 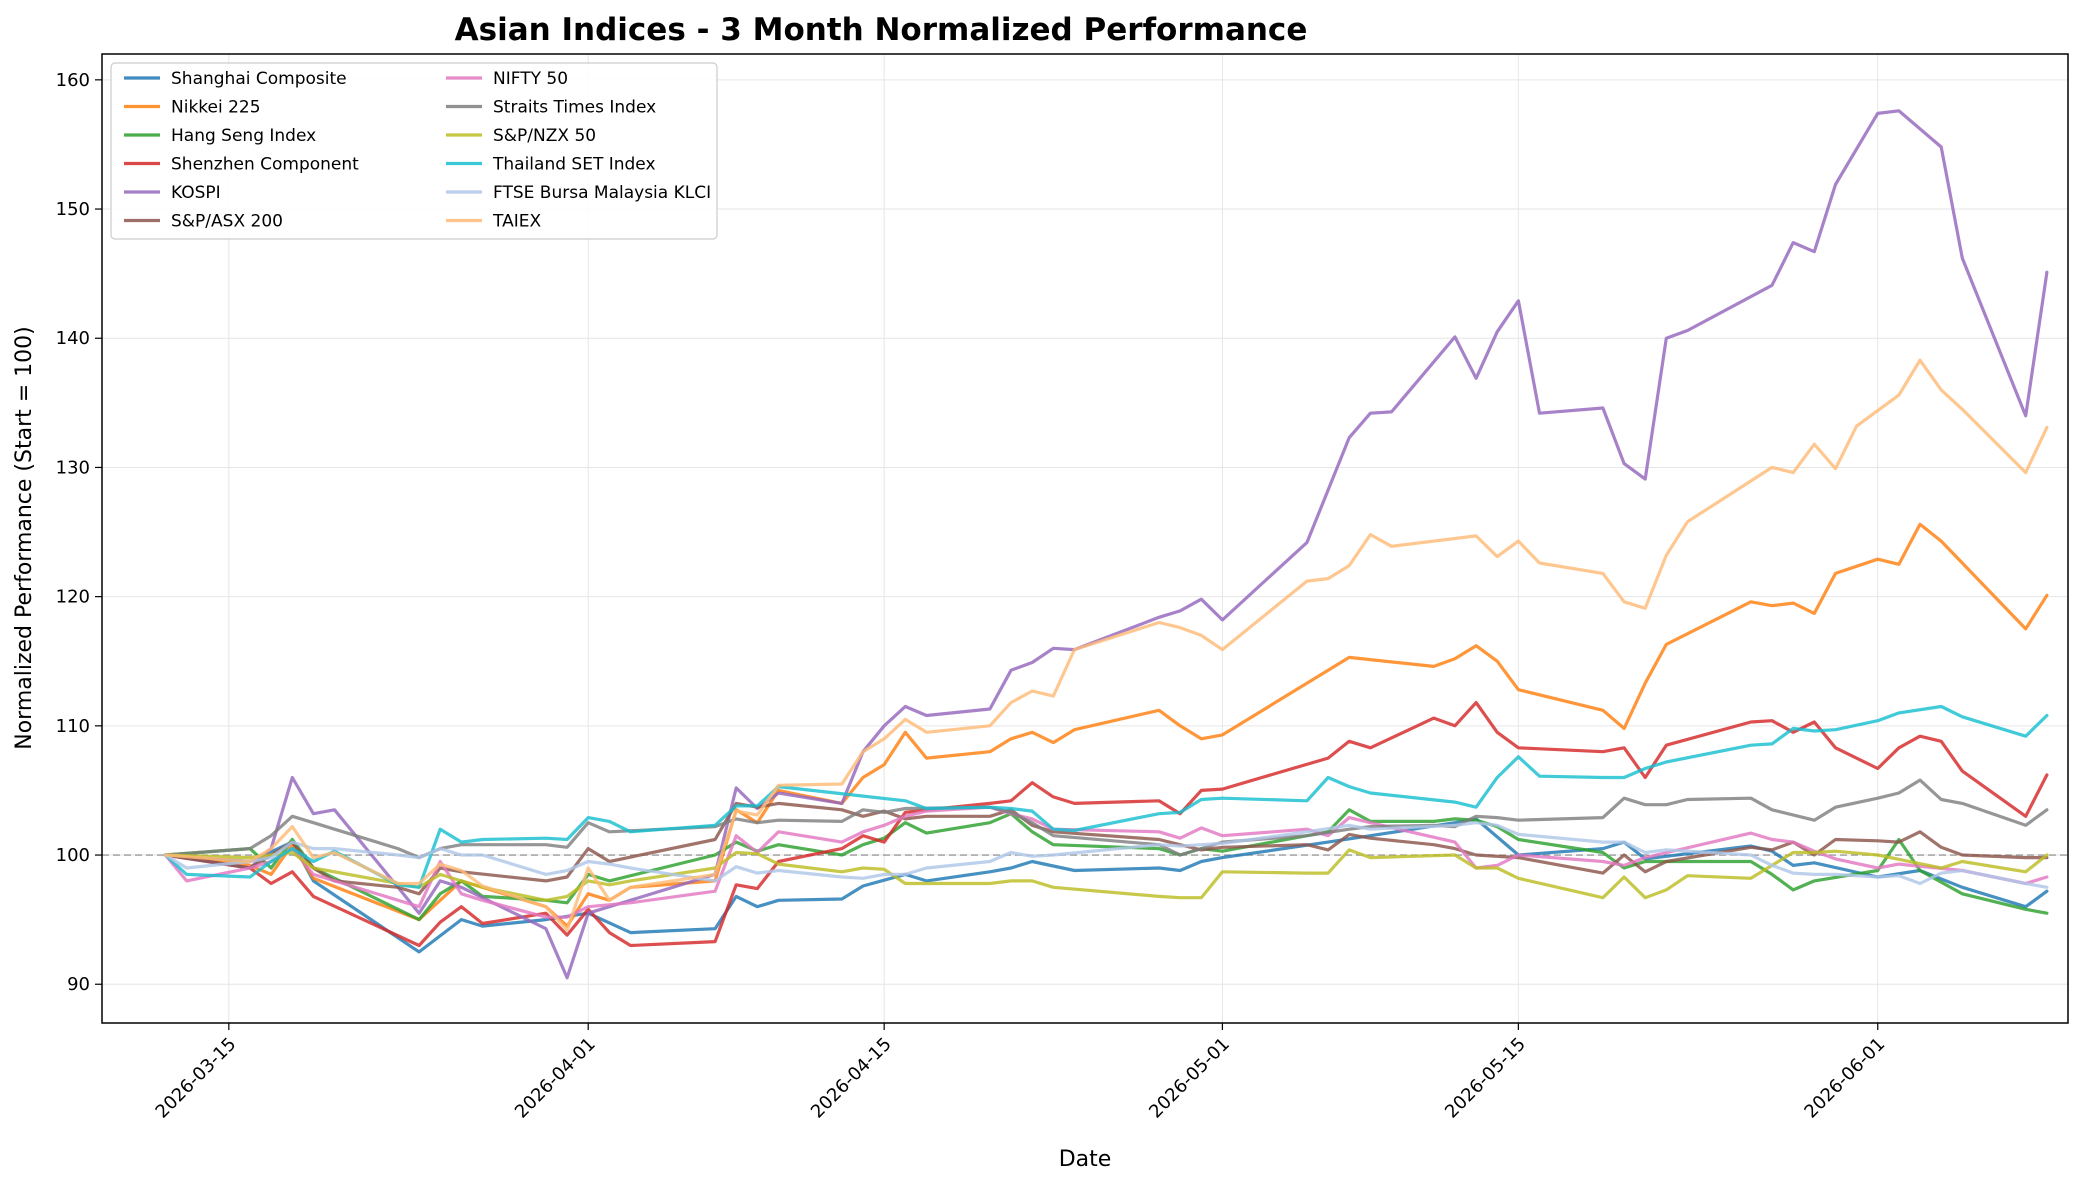 What do you see at coordinates (24, 537) in the screenshot?
I see `y-axis-title: Normalized Performance (Start = 100)` at bounding box center [24, 537].